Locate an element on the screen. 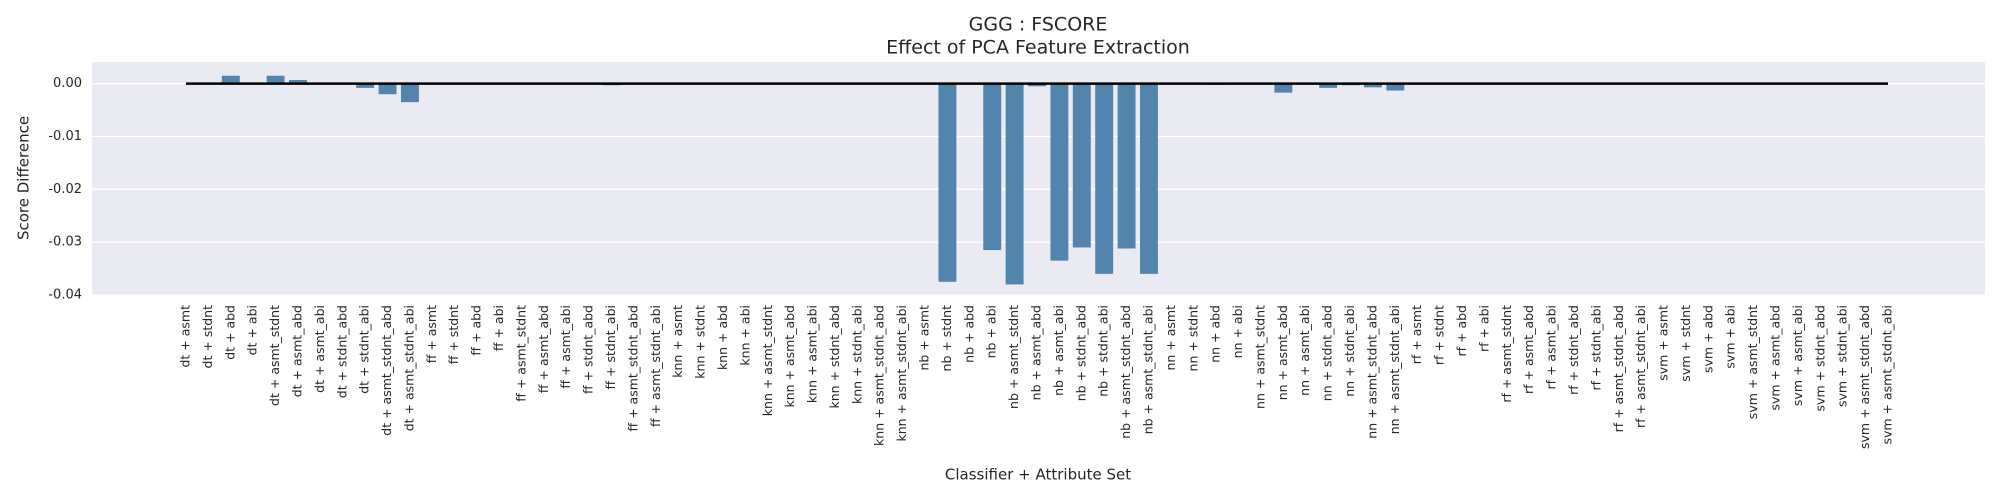 The height and width of the screenshot is (500, 2000). x-tick-label: knn + abd is located at coordinates (722, 337).